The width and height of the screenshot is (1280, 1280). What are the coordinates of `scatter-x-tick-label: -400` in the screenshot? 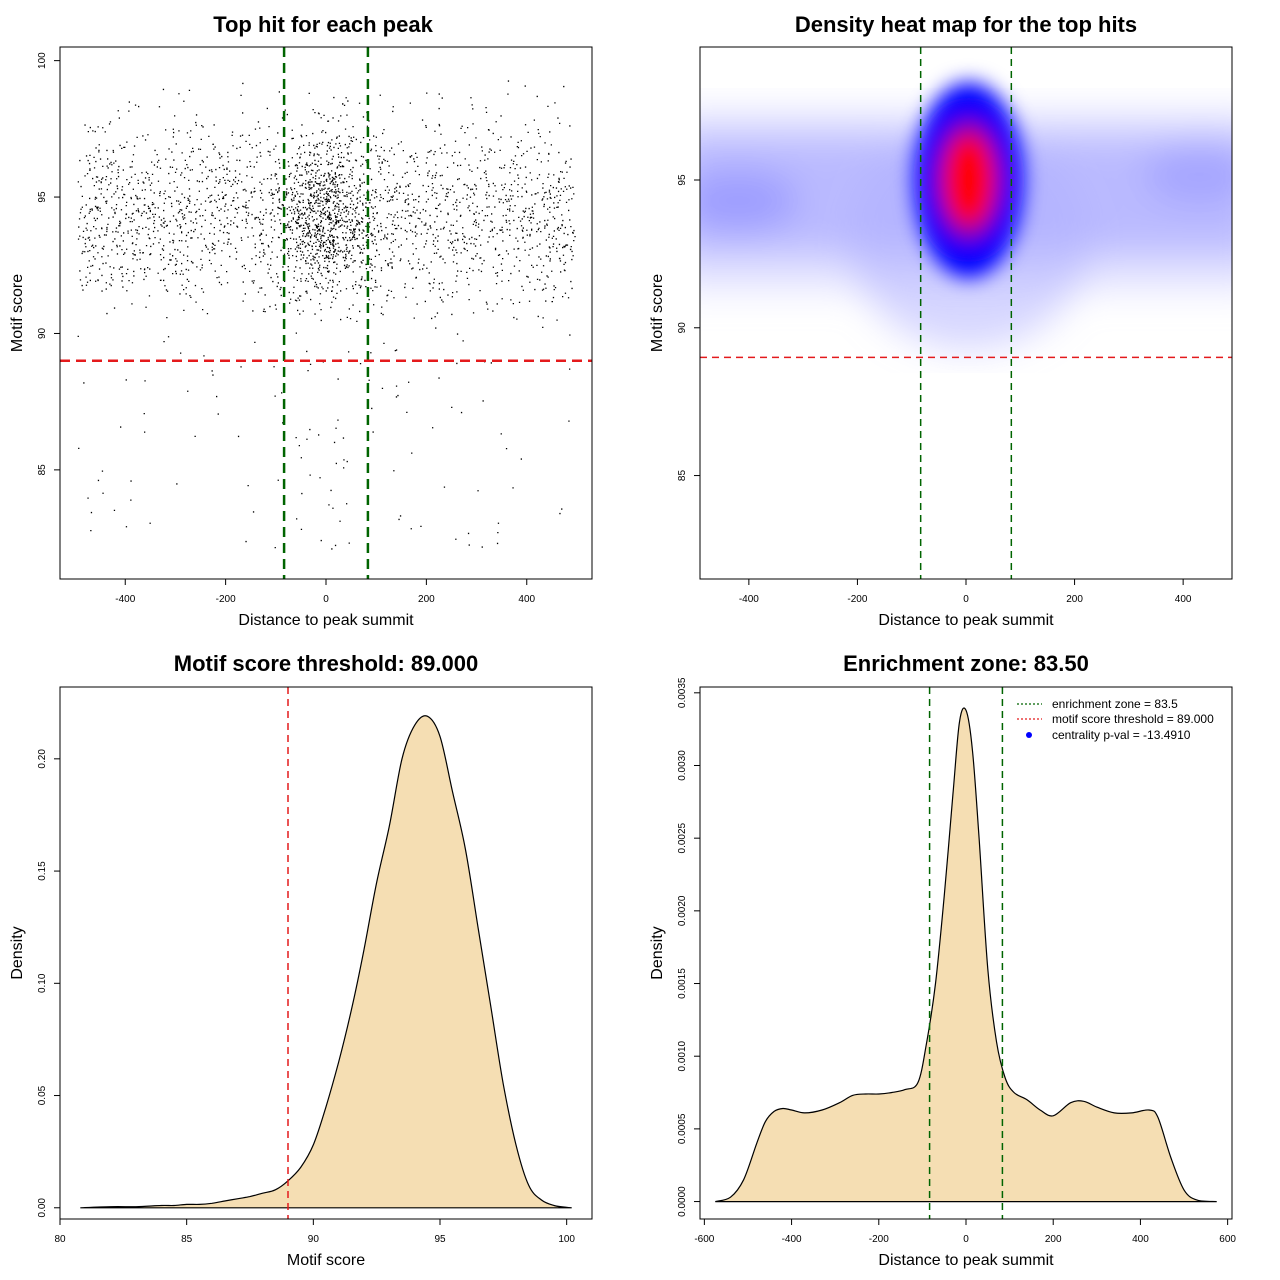 It's located at (125, 599).